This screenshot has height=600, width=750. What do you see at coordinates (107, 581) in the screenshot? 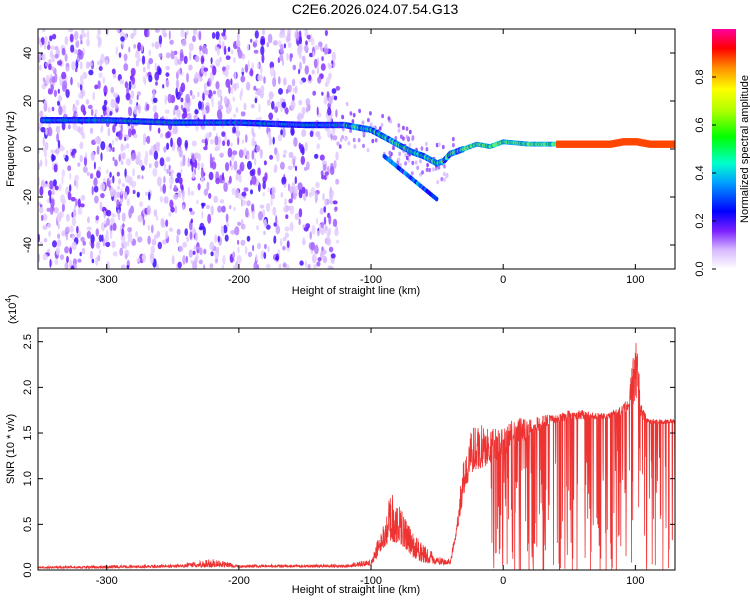
I see `snr-x-tick-label: -300` at bounding box center [107, 581].